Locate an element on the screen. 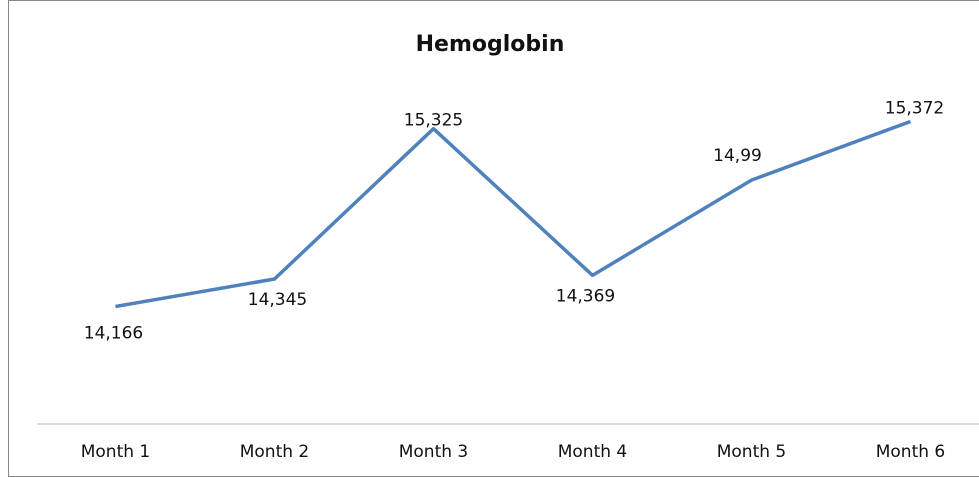  x-tick-label: Month 1 is located at coordinates (116, 452).